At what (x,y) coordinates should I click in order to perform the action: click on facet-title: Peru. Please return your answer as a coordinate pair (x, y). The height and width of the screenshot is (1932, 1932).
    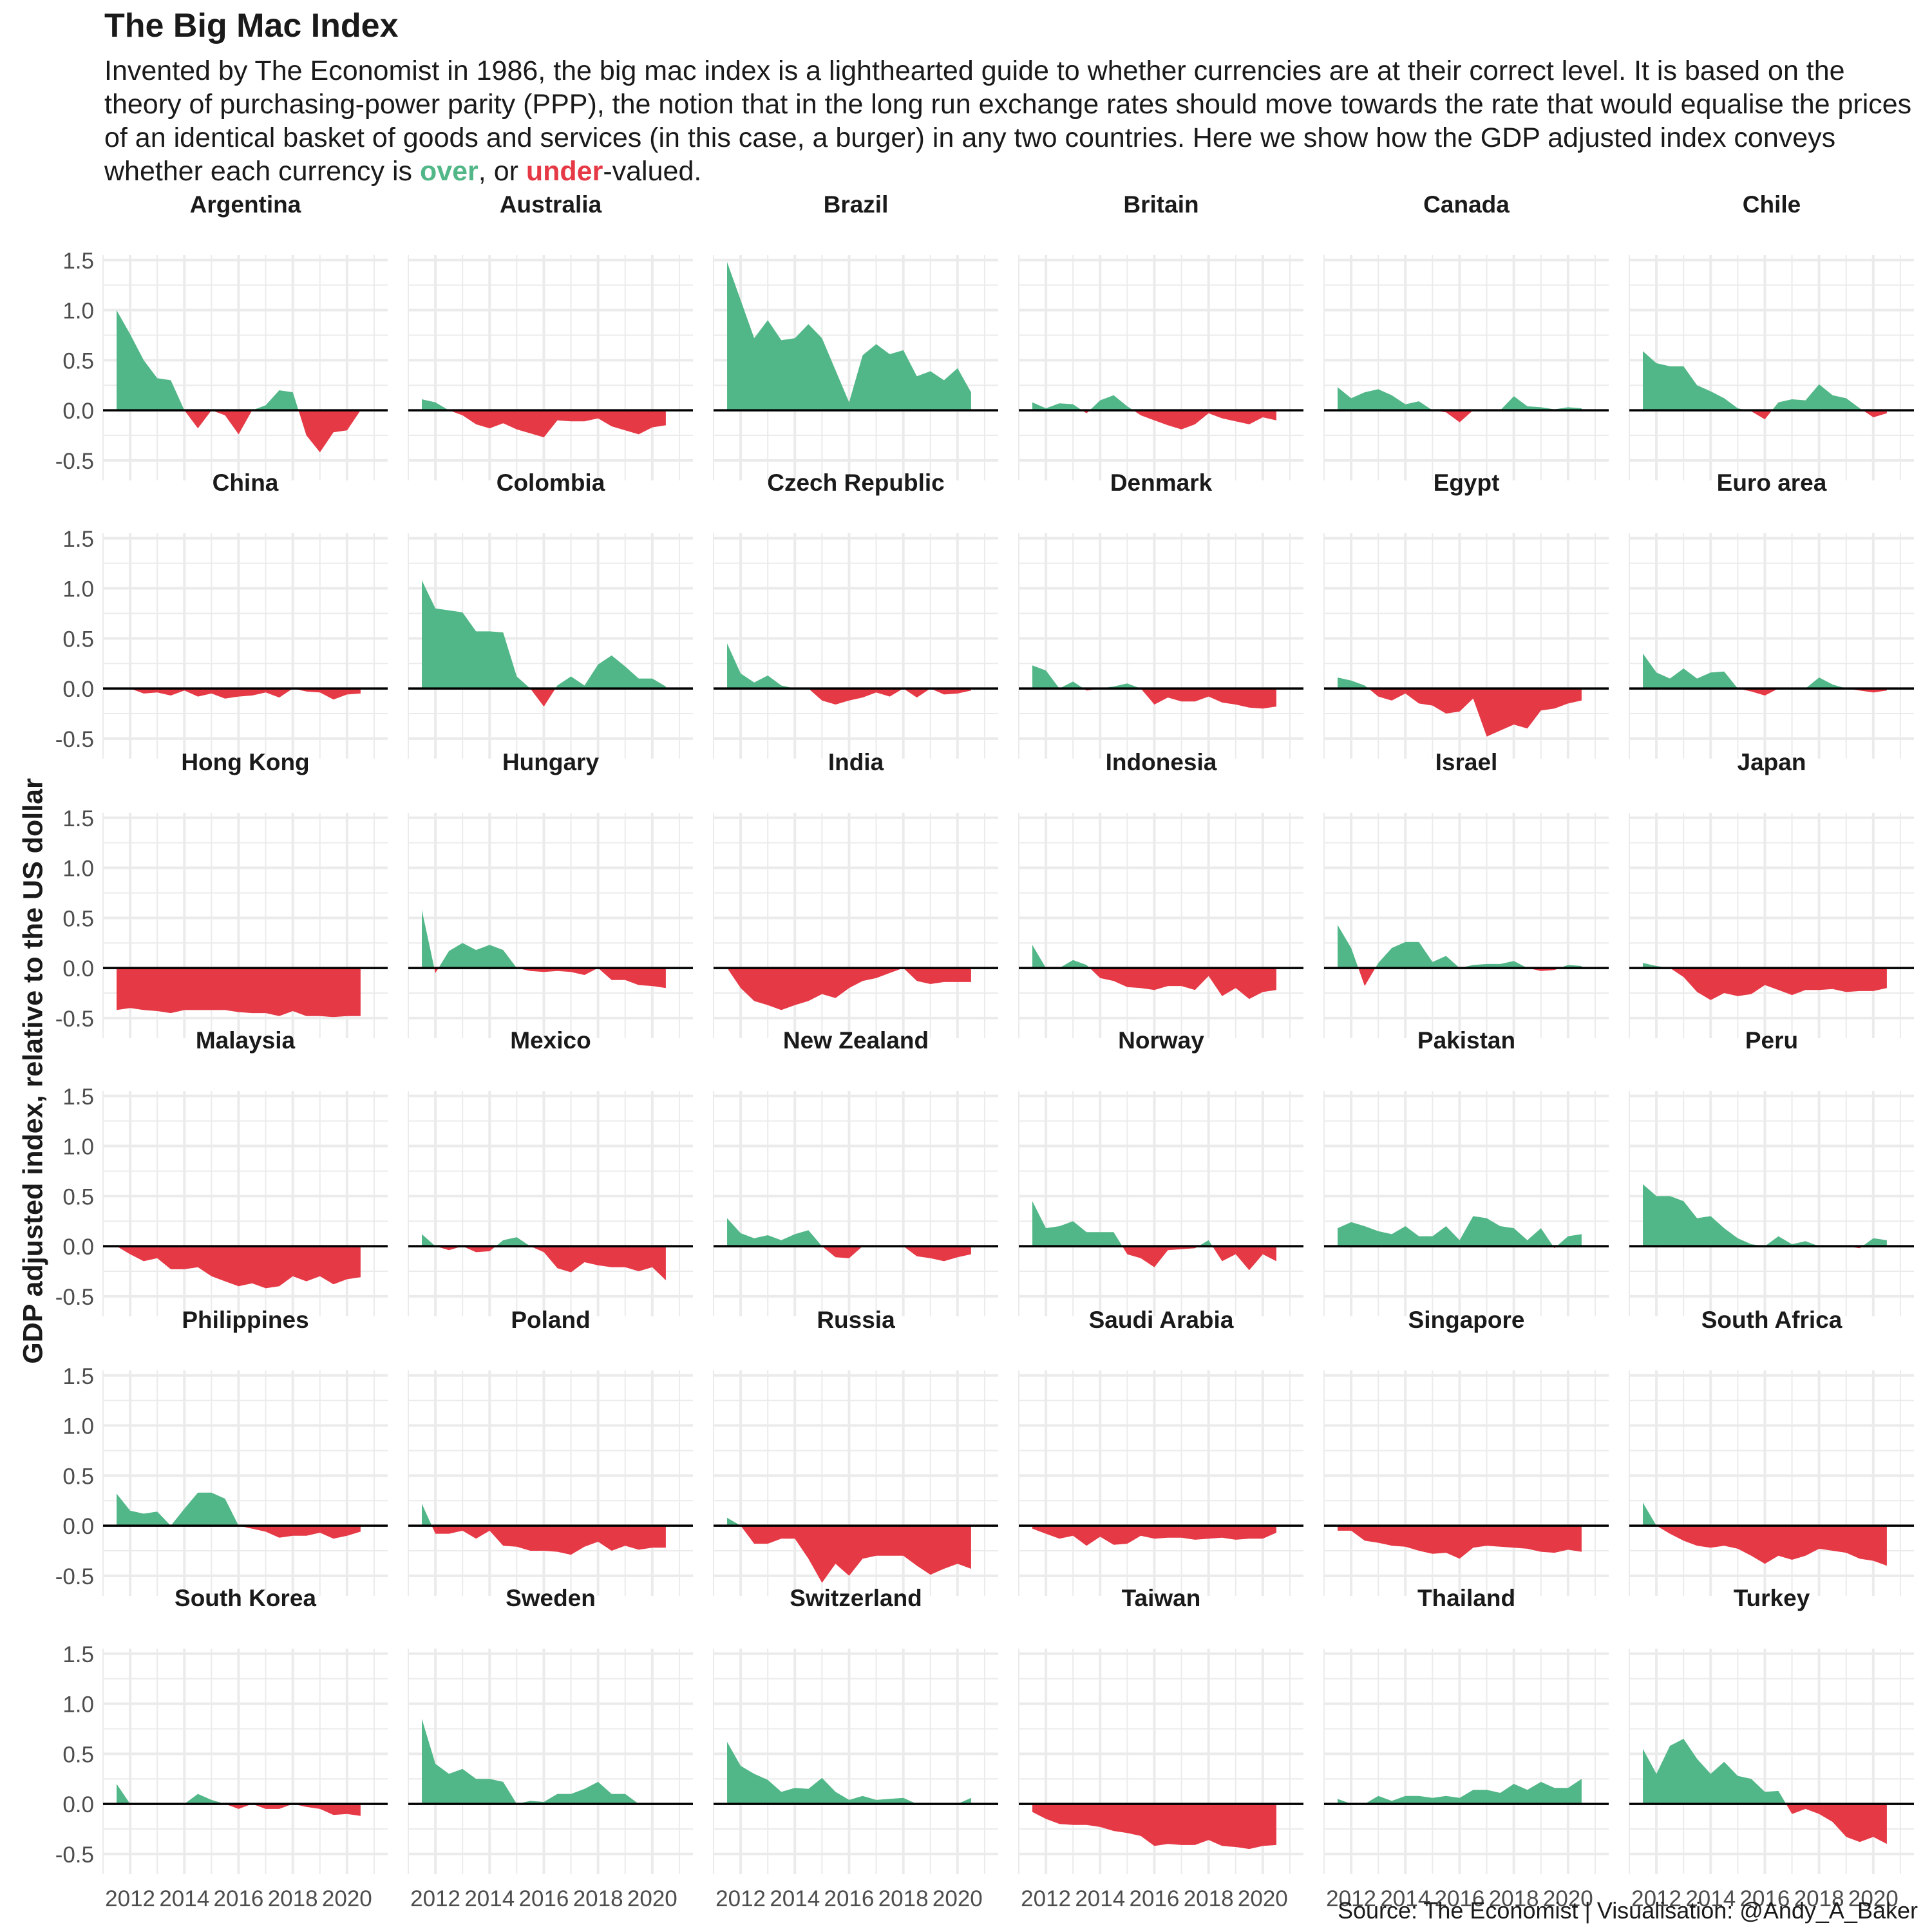
    Looking at the image, I should click on (1772, 1040).